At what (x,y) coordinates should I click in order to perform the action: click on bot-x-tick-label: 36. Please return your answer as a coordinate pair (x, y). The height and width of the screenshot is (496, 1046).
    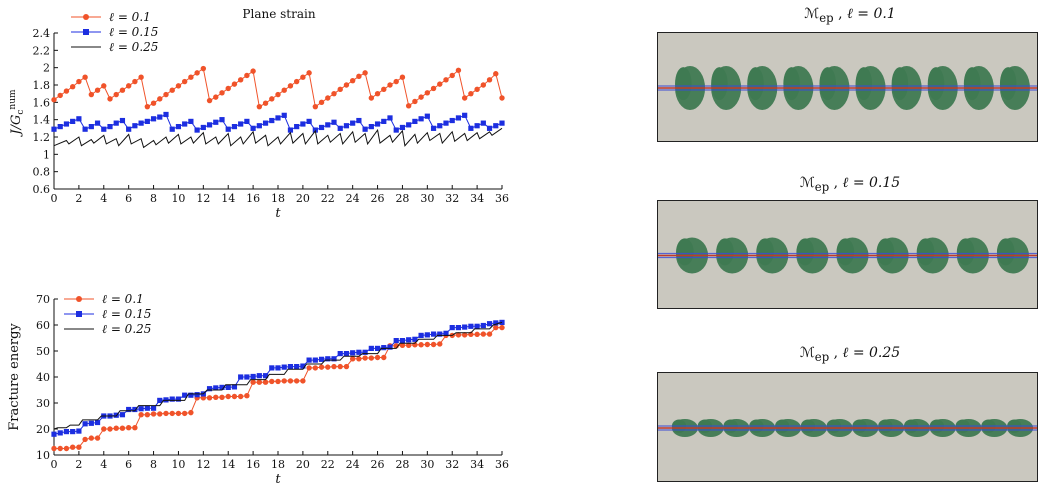
    Looking at the image, I should click on (502, 464).